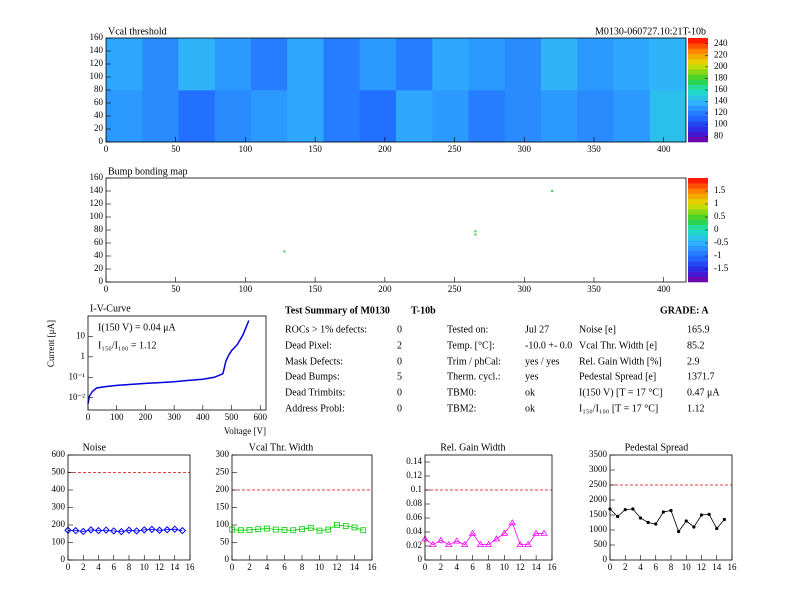  What do you see at coordinates (81, 335) in the screenshot?
I see `y-tick-label: 10` at bounding box center [81, 335].